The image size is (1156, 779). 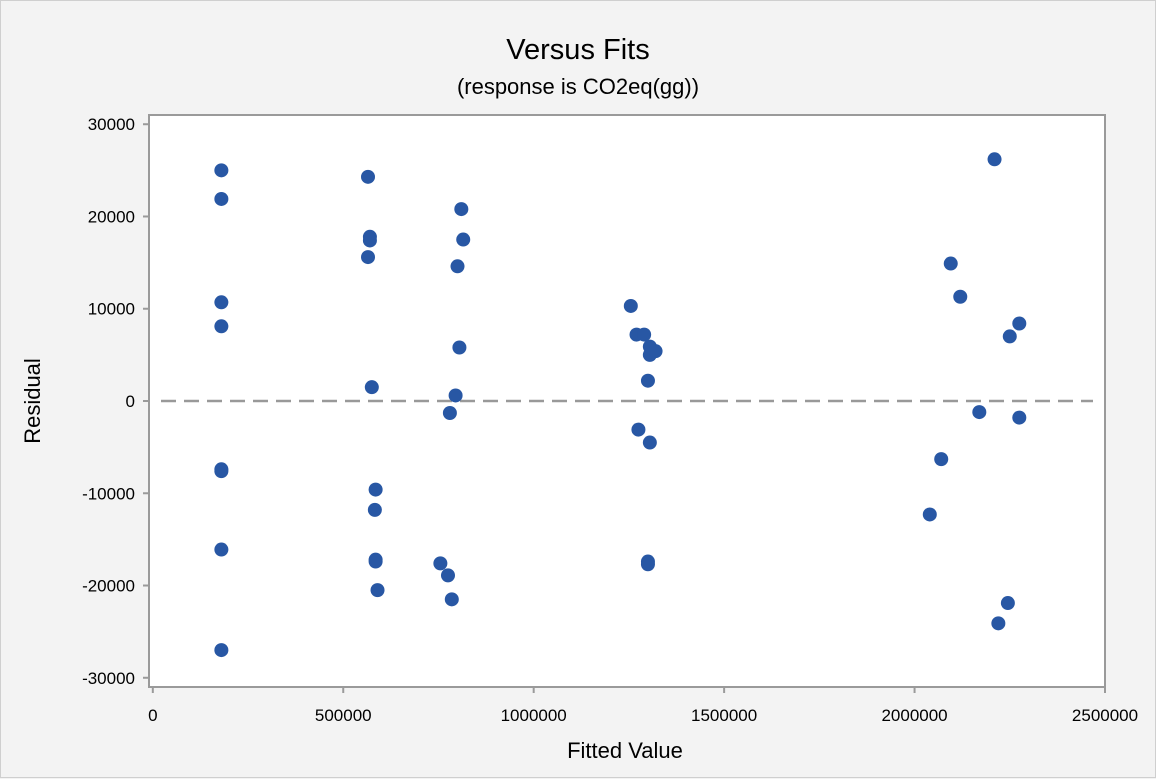 What do you see at coordinates (1105, 715) in the screenshot?
I see `x-tick-label: 2500000` at bounding box center [1105, 715].